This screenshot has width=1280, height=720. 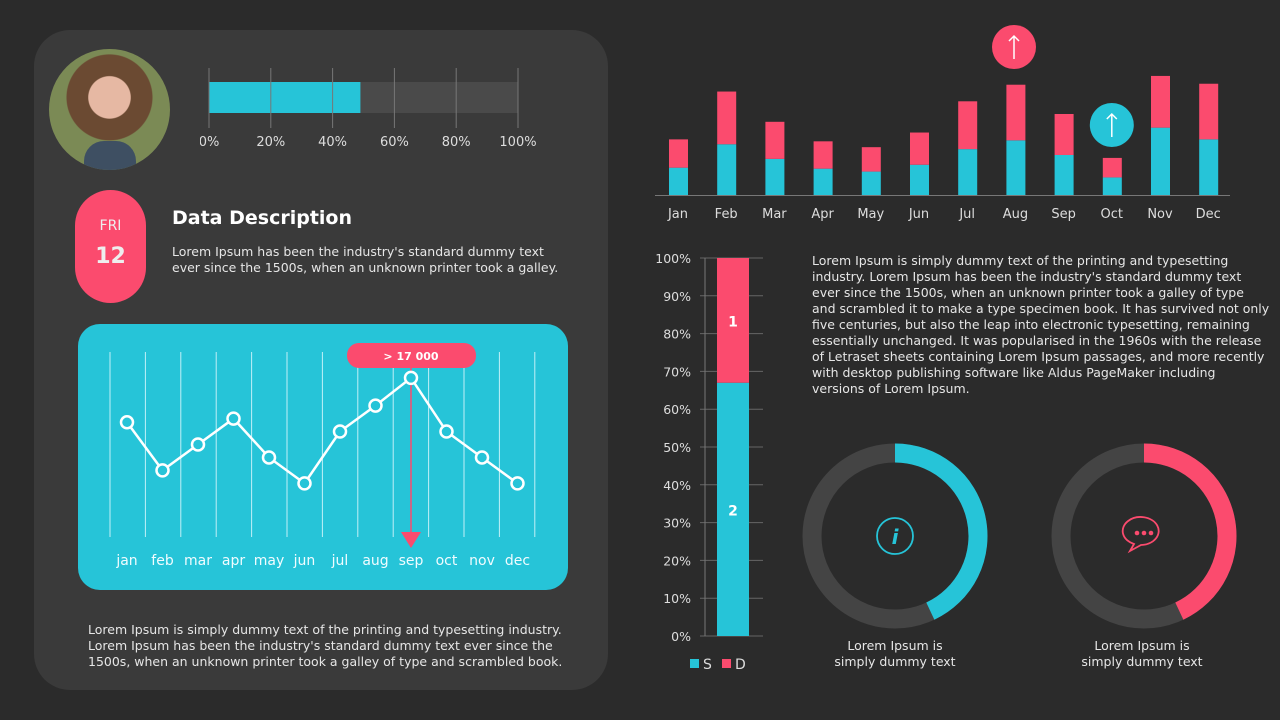 What do you see at coordinates (517, 142) in the screenshot?
I see `progress-tick-label: 100%` at bounding box center [517, 142].